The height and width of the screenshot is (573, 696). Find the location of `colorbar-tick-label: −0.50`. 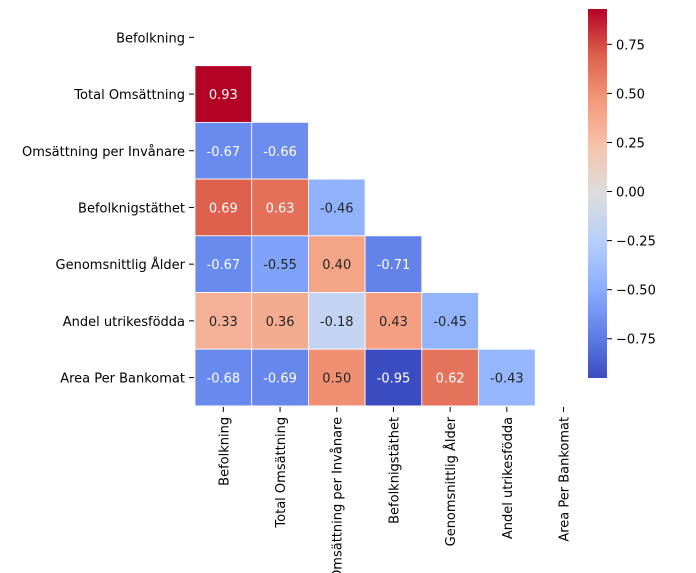

colorbar-tick-label: −0.50 is located at coordinates (636, 291).